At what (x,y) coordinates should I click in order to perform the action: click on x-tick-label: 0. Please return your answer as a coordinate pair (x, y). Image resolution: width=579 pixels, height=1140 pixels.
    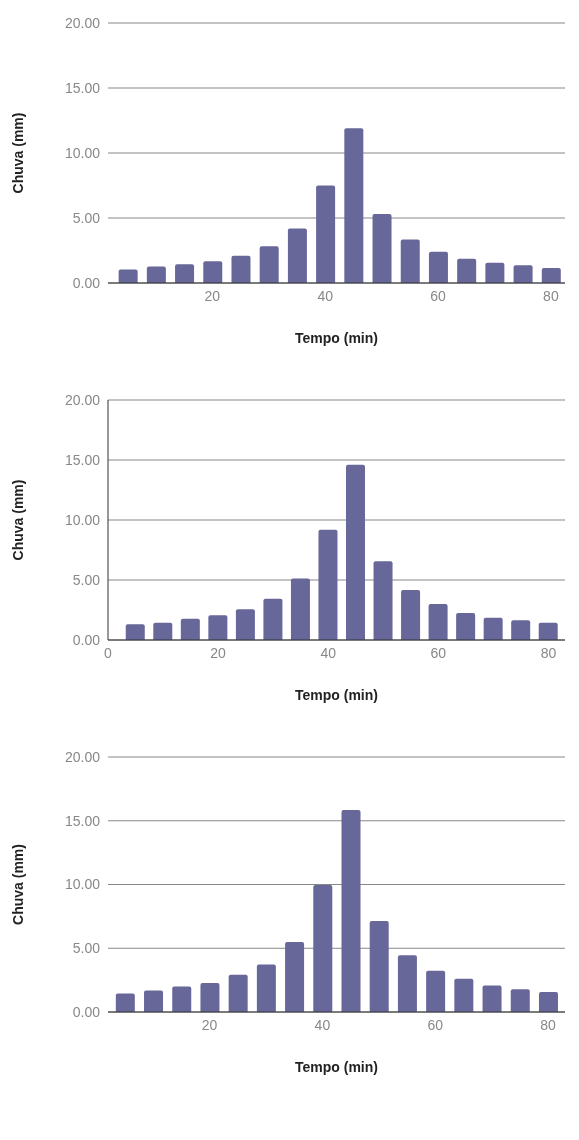
    Looking at the image, I should click on (108, 652).